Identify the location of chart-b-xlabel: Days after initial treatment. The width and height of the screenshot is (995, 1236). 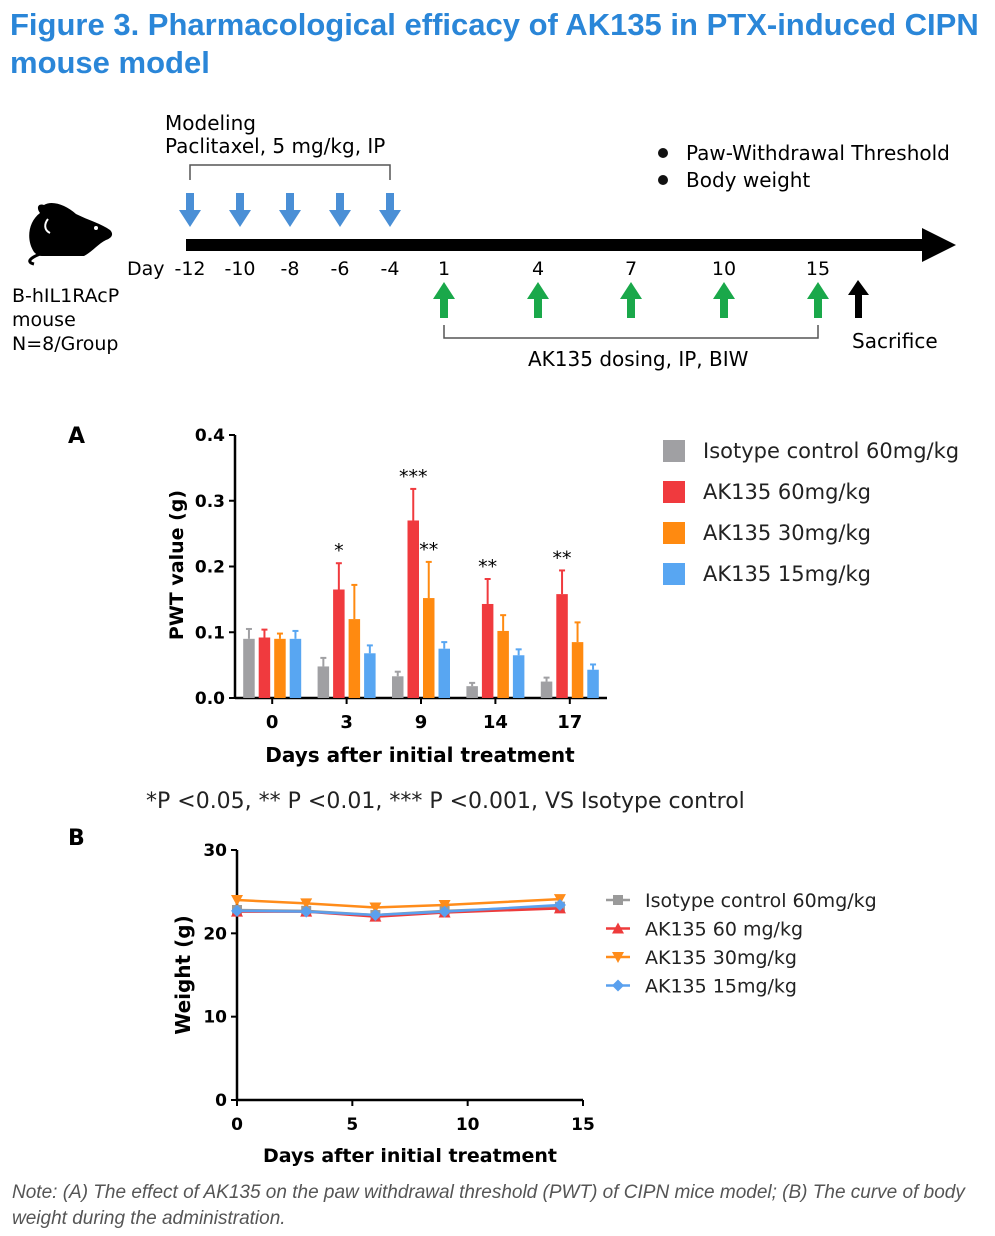
(410, 1156).